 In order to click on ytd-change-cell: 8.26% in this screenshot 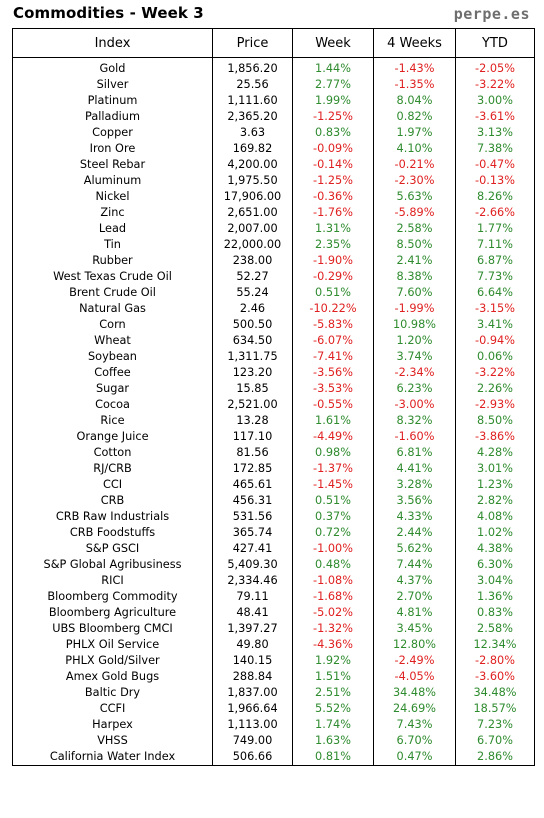, I will do `click(495, 196)`.